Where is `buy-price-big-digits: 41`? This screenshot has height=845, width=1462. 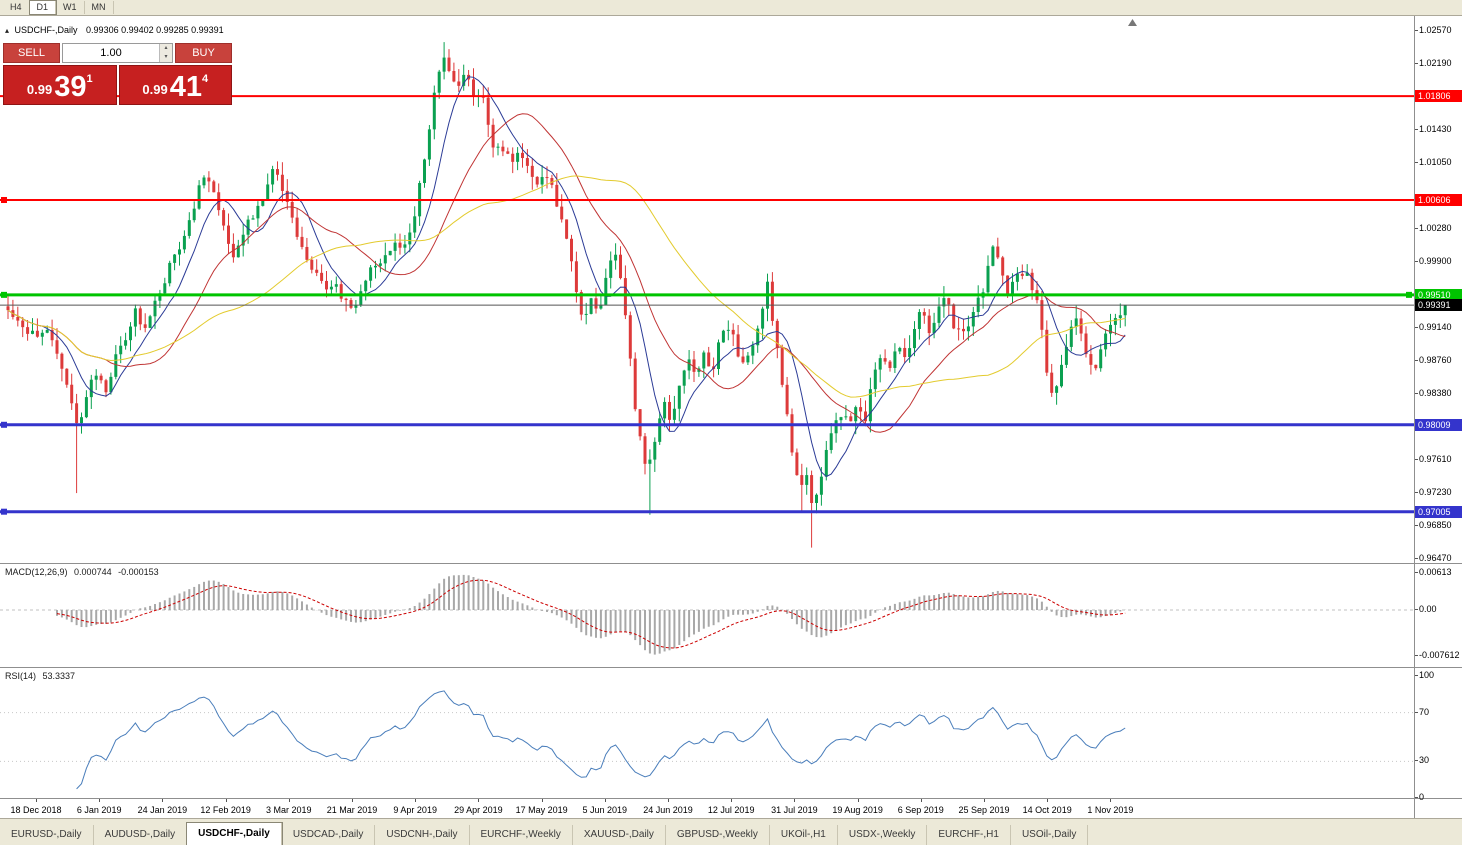
buy-price-big-digits: 41 is located at coordinates (185, 87).